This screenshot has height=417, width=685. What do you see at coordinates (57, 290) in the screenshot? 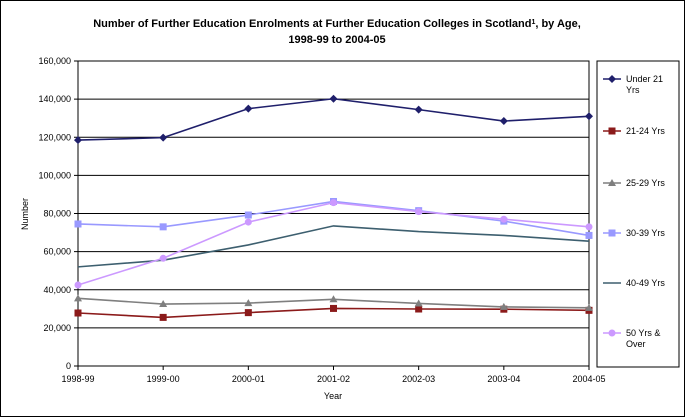
I see `y-tick-label: 40,000` at bounding box center [57, 290].